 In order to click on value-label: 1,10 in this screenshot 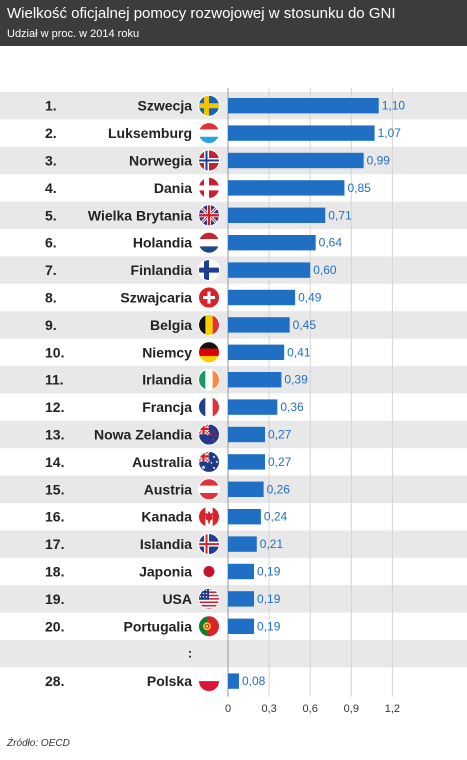, I will do `click(394, 106)`.